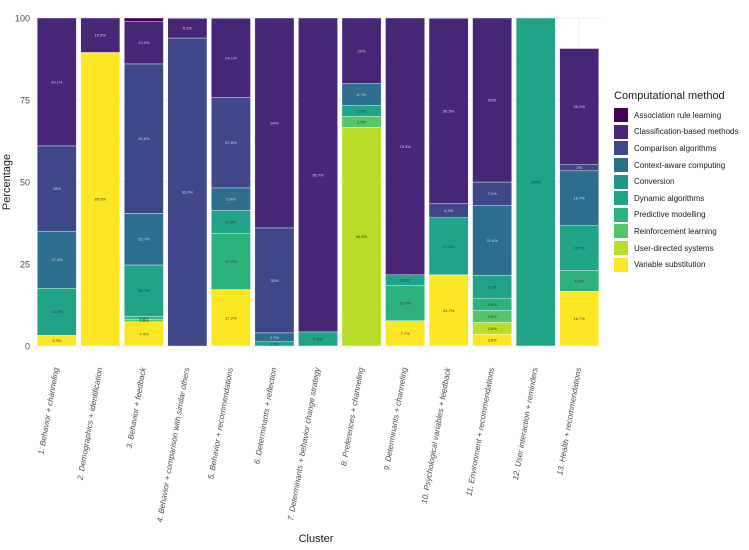 The width and height of the screenshot is (749, 550). Describe the element at coordinates (395, 418) in the screenshot. I see `x-tick-label: 9. Determinants + channeling` at that location.